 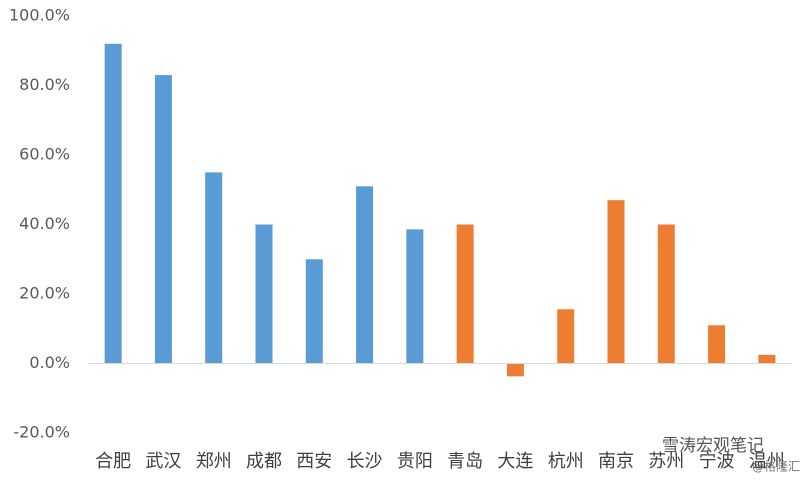 What do you see at coordinates (713, 446) in the screenshot?
I see `watermark: 雪涛宏观笔记` at bounding box center [713, 446].